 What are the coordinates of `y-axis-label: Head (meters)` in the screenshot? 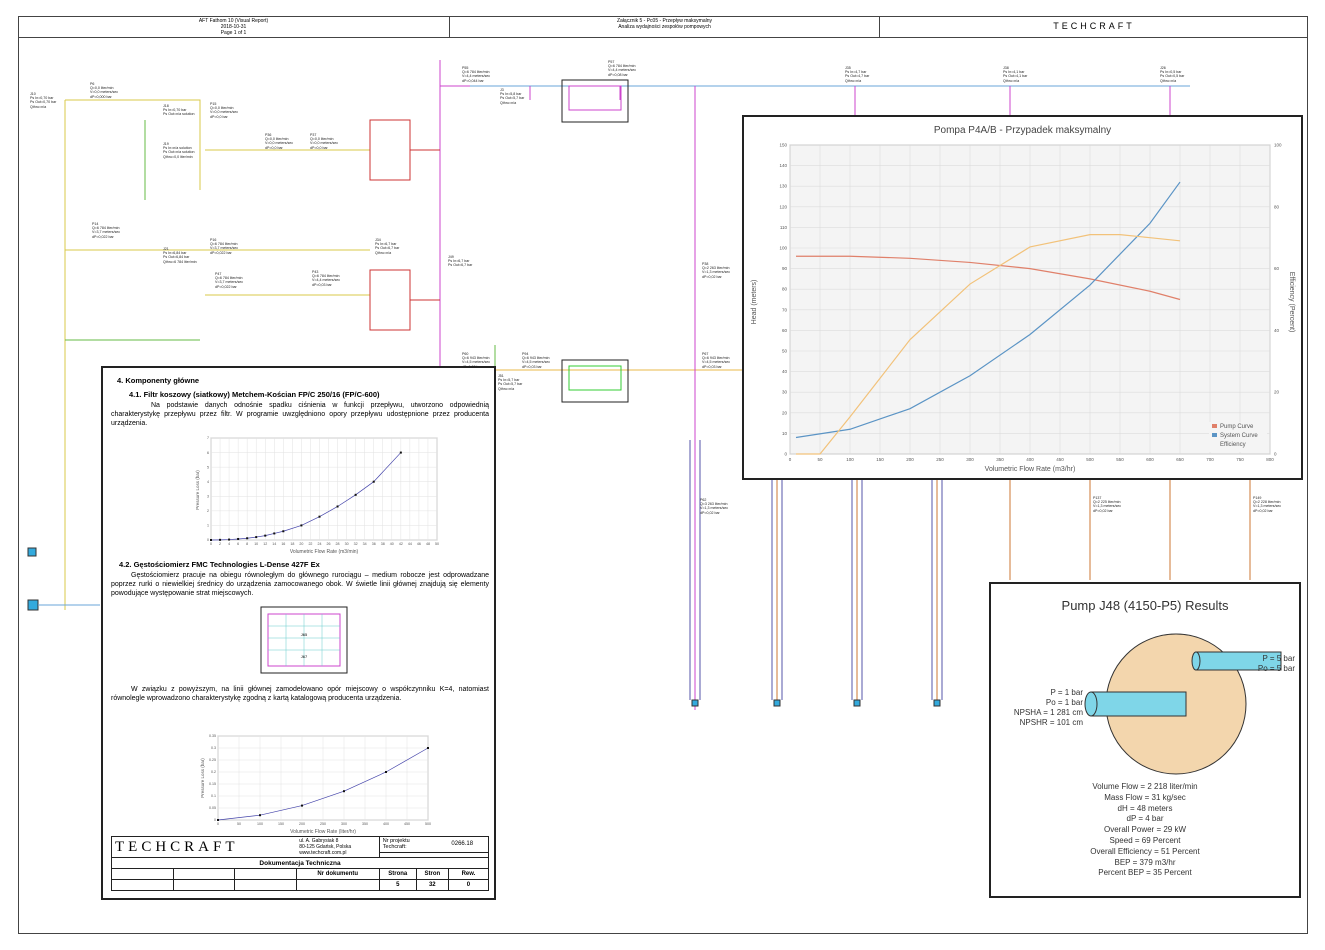 It's located at (754, 302).